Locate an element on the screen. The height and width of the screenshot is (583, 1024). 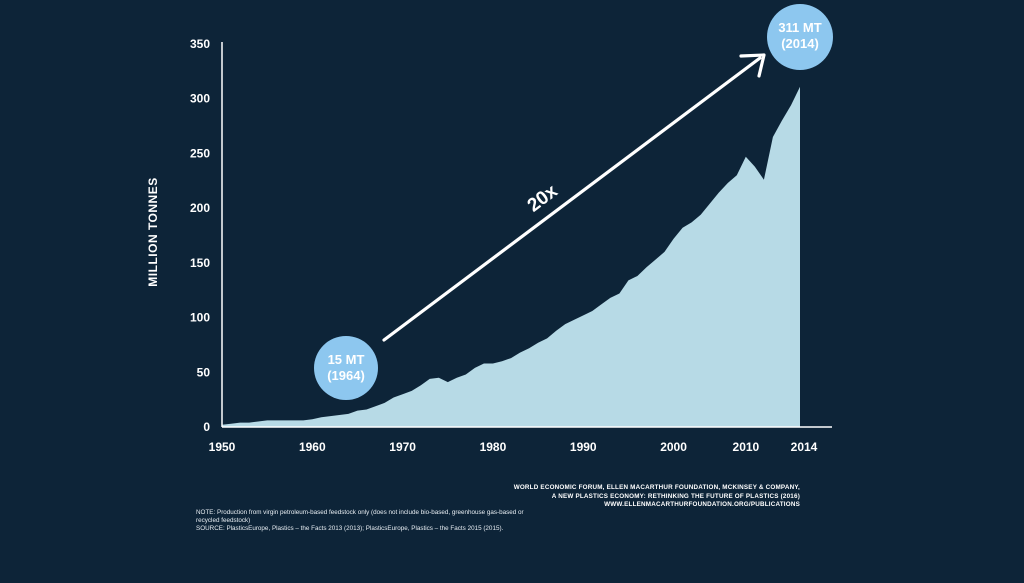
y-tick-label: 300 is located at coordinates (200, 99).